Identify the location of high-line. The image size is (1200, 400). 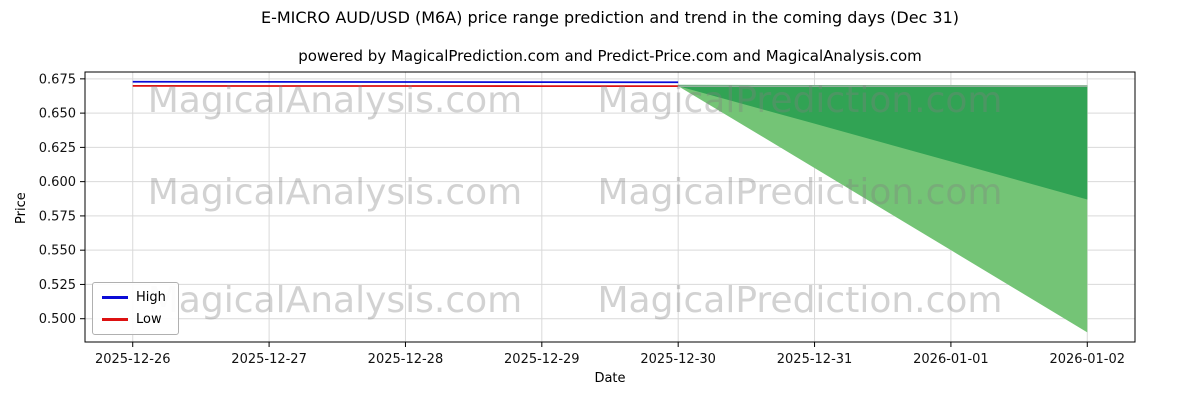
(405, 82).